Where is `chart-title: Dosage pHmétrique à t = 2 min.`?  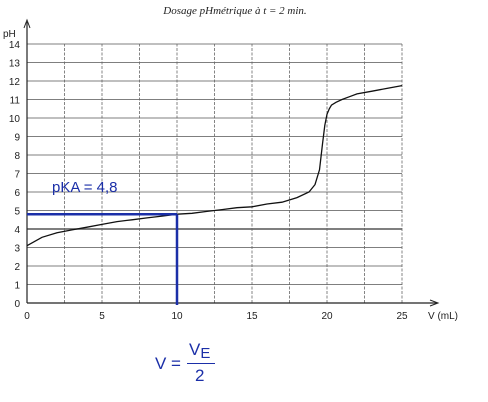
chart-title: Dosage pHmétrique à t = 2 min. is located at coordinates (234, 11).